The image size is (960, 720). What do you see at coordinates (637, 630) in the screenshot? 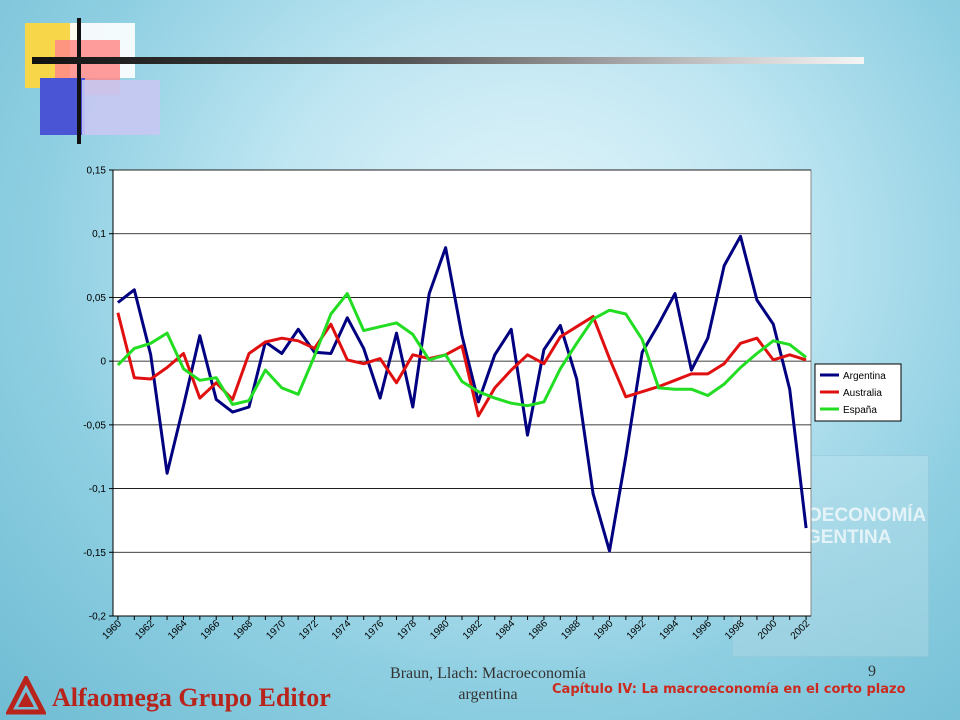
I see `x-tick-label: 1992` at bounding box center [637, 630].